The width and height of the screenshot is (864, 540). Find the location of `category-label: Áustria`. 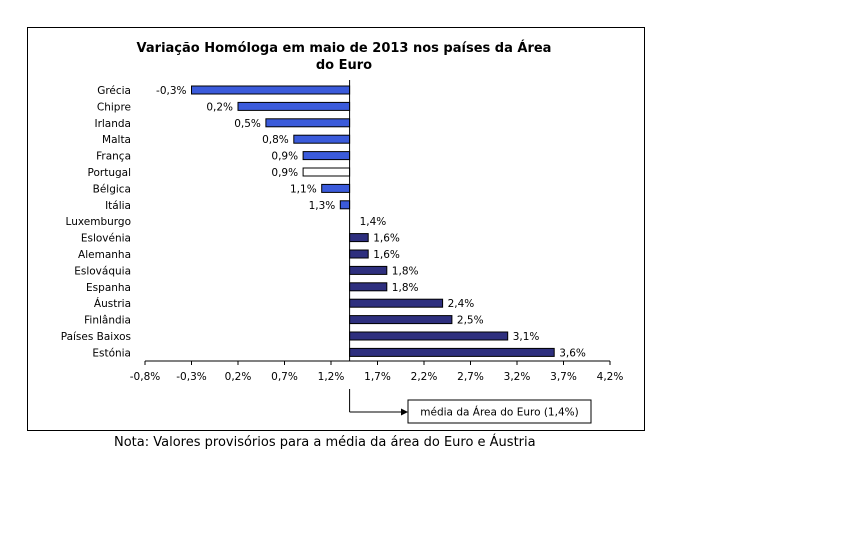

category-label: Áustria is located at coordinates (112, 303).